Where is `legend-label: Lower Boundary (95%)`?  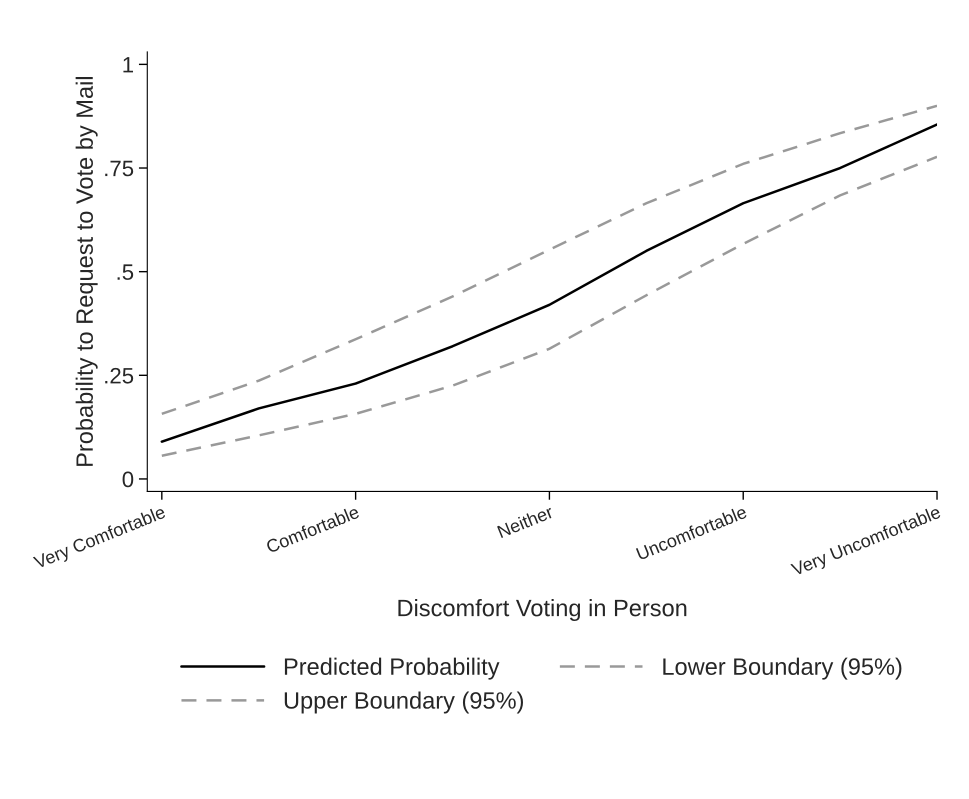
legend-label: Lower Boundary (95%) is located at coordinates (782, 669).